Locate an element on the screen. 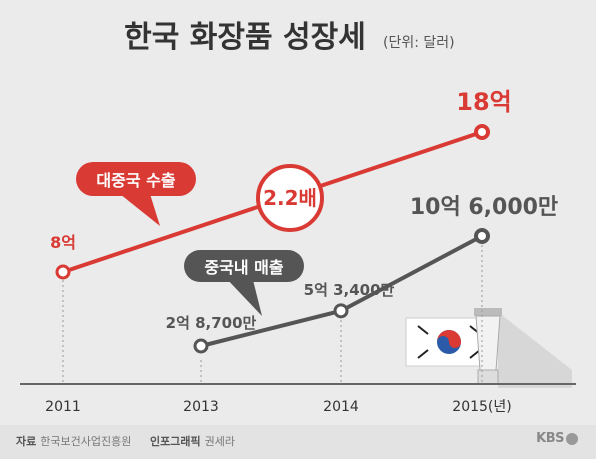  chart-title: 한국 화장품 성장세 is located at coordinates (245, 37).